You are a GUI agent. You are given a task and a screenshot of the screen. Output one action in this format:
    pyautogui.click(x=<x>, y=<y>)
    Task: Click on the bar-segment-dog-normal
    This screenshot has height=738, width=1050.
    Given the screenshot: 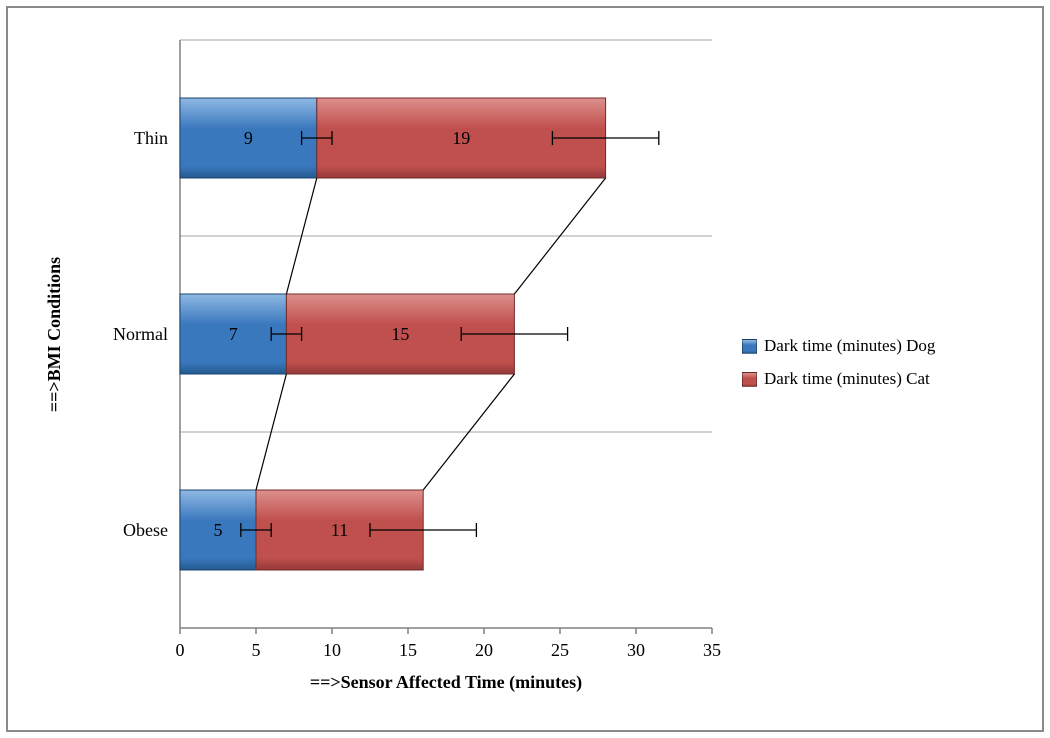 What is the action you would take?
    pyautogui.click(x=233, y=334)
    